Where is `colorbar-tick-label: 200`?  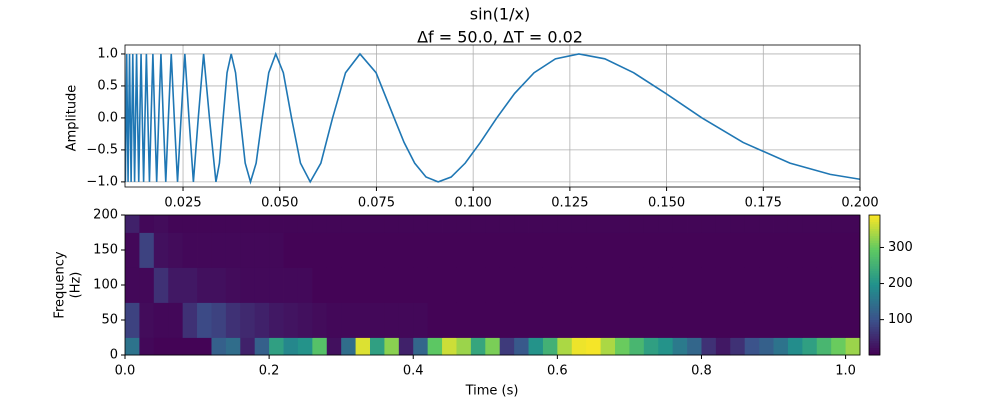
colorbar-tick-label: 200 is located at coordinates (900, 283).